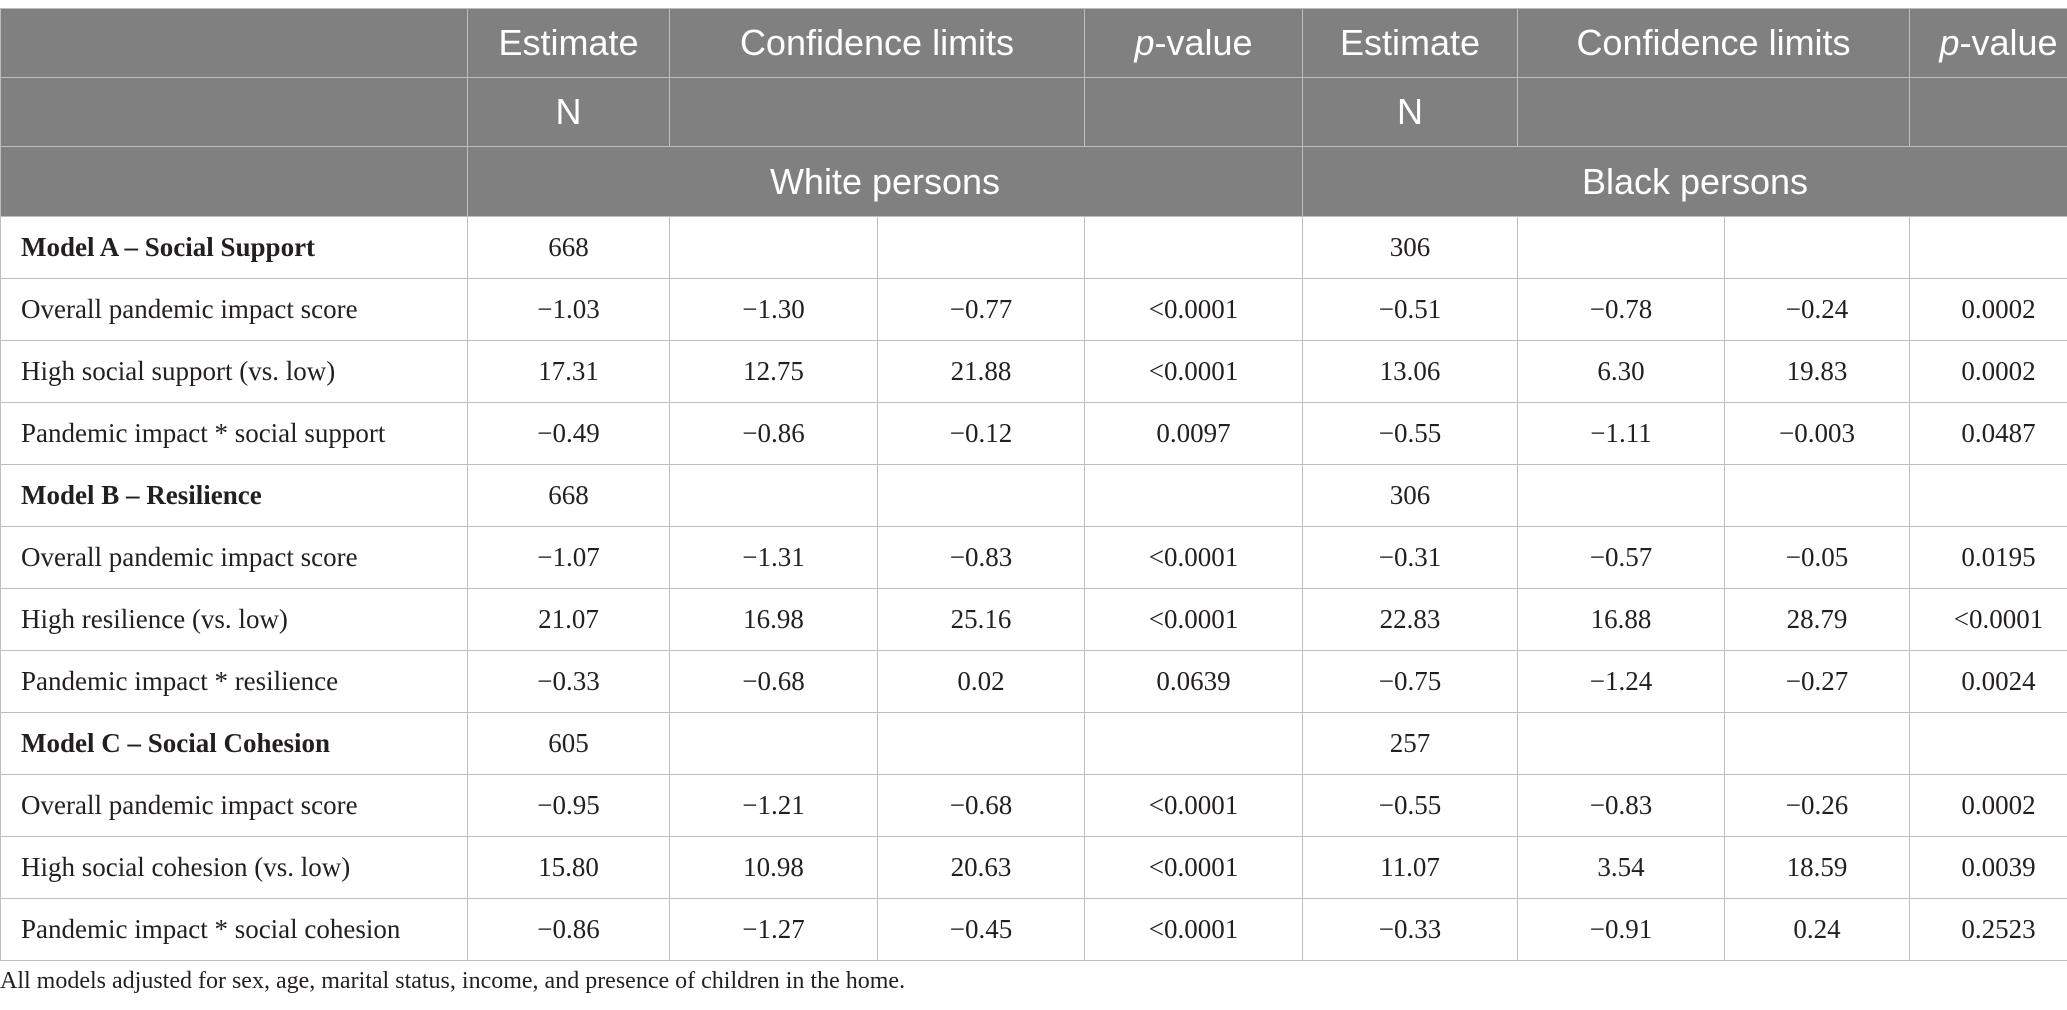 The height and width of the screenshot is (1010, 2067). What do you see at coordinates (234, 929) in the screenshot?
I see `row-label: Pandemic impact * social cohesion` at bounding box center [234, 929].